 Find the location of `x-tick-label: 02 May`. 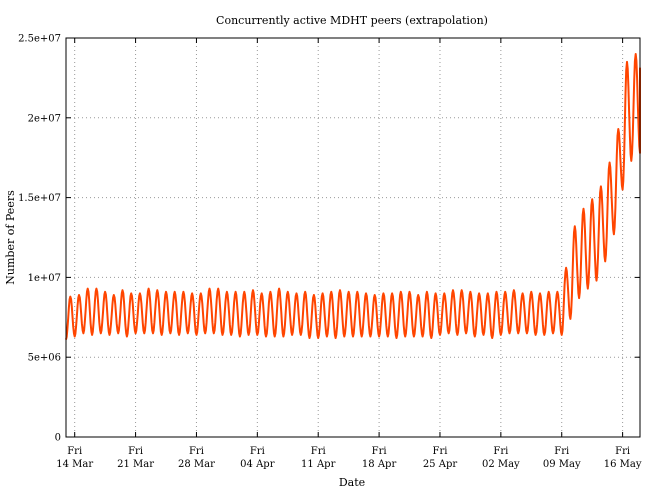

x-tick-label: 02 May is located at coordinates (501, 464).